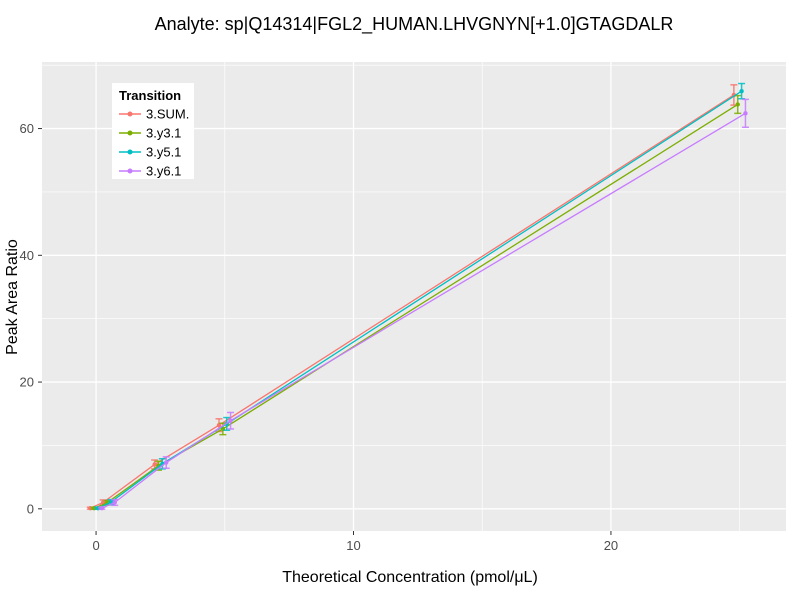 The height and width of the screenshot is (600, 800). What do you see at coordinates (163, 152) in the screenshot?
I see `legend-entry-label: 3.y5.1` at bounding box center [163, 152].